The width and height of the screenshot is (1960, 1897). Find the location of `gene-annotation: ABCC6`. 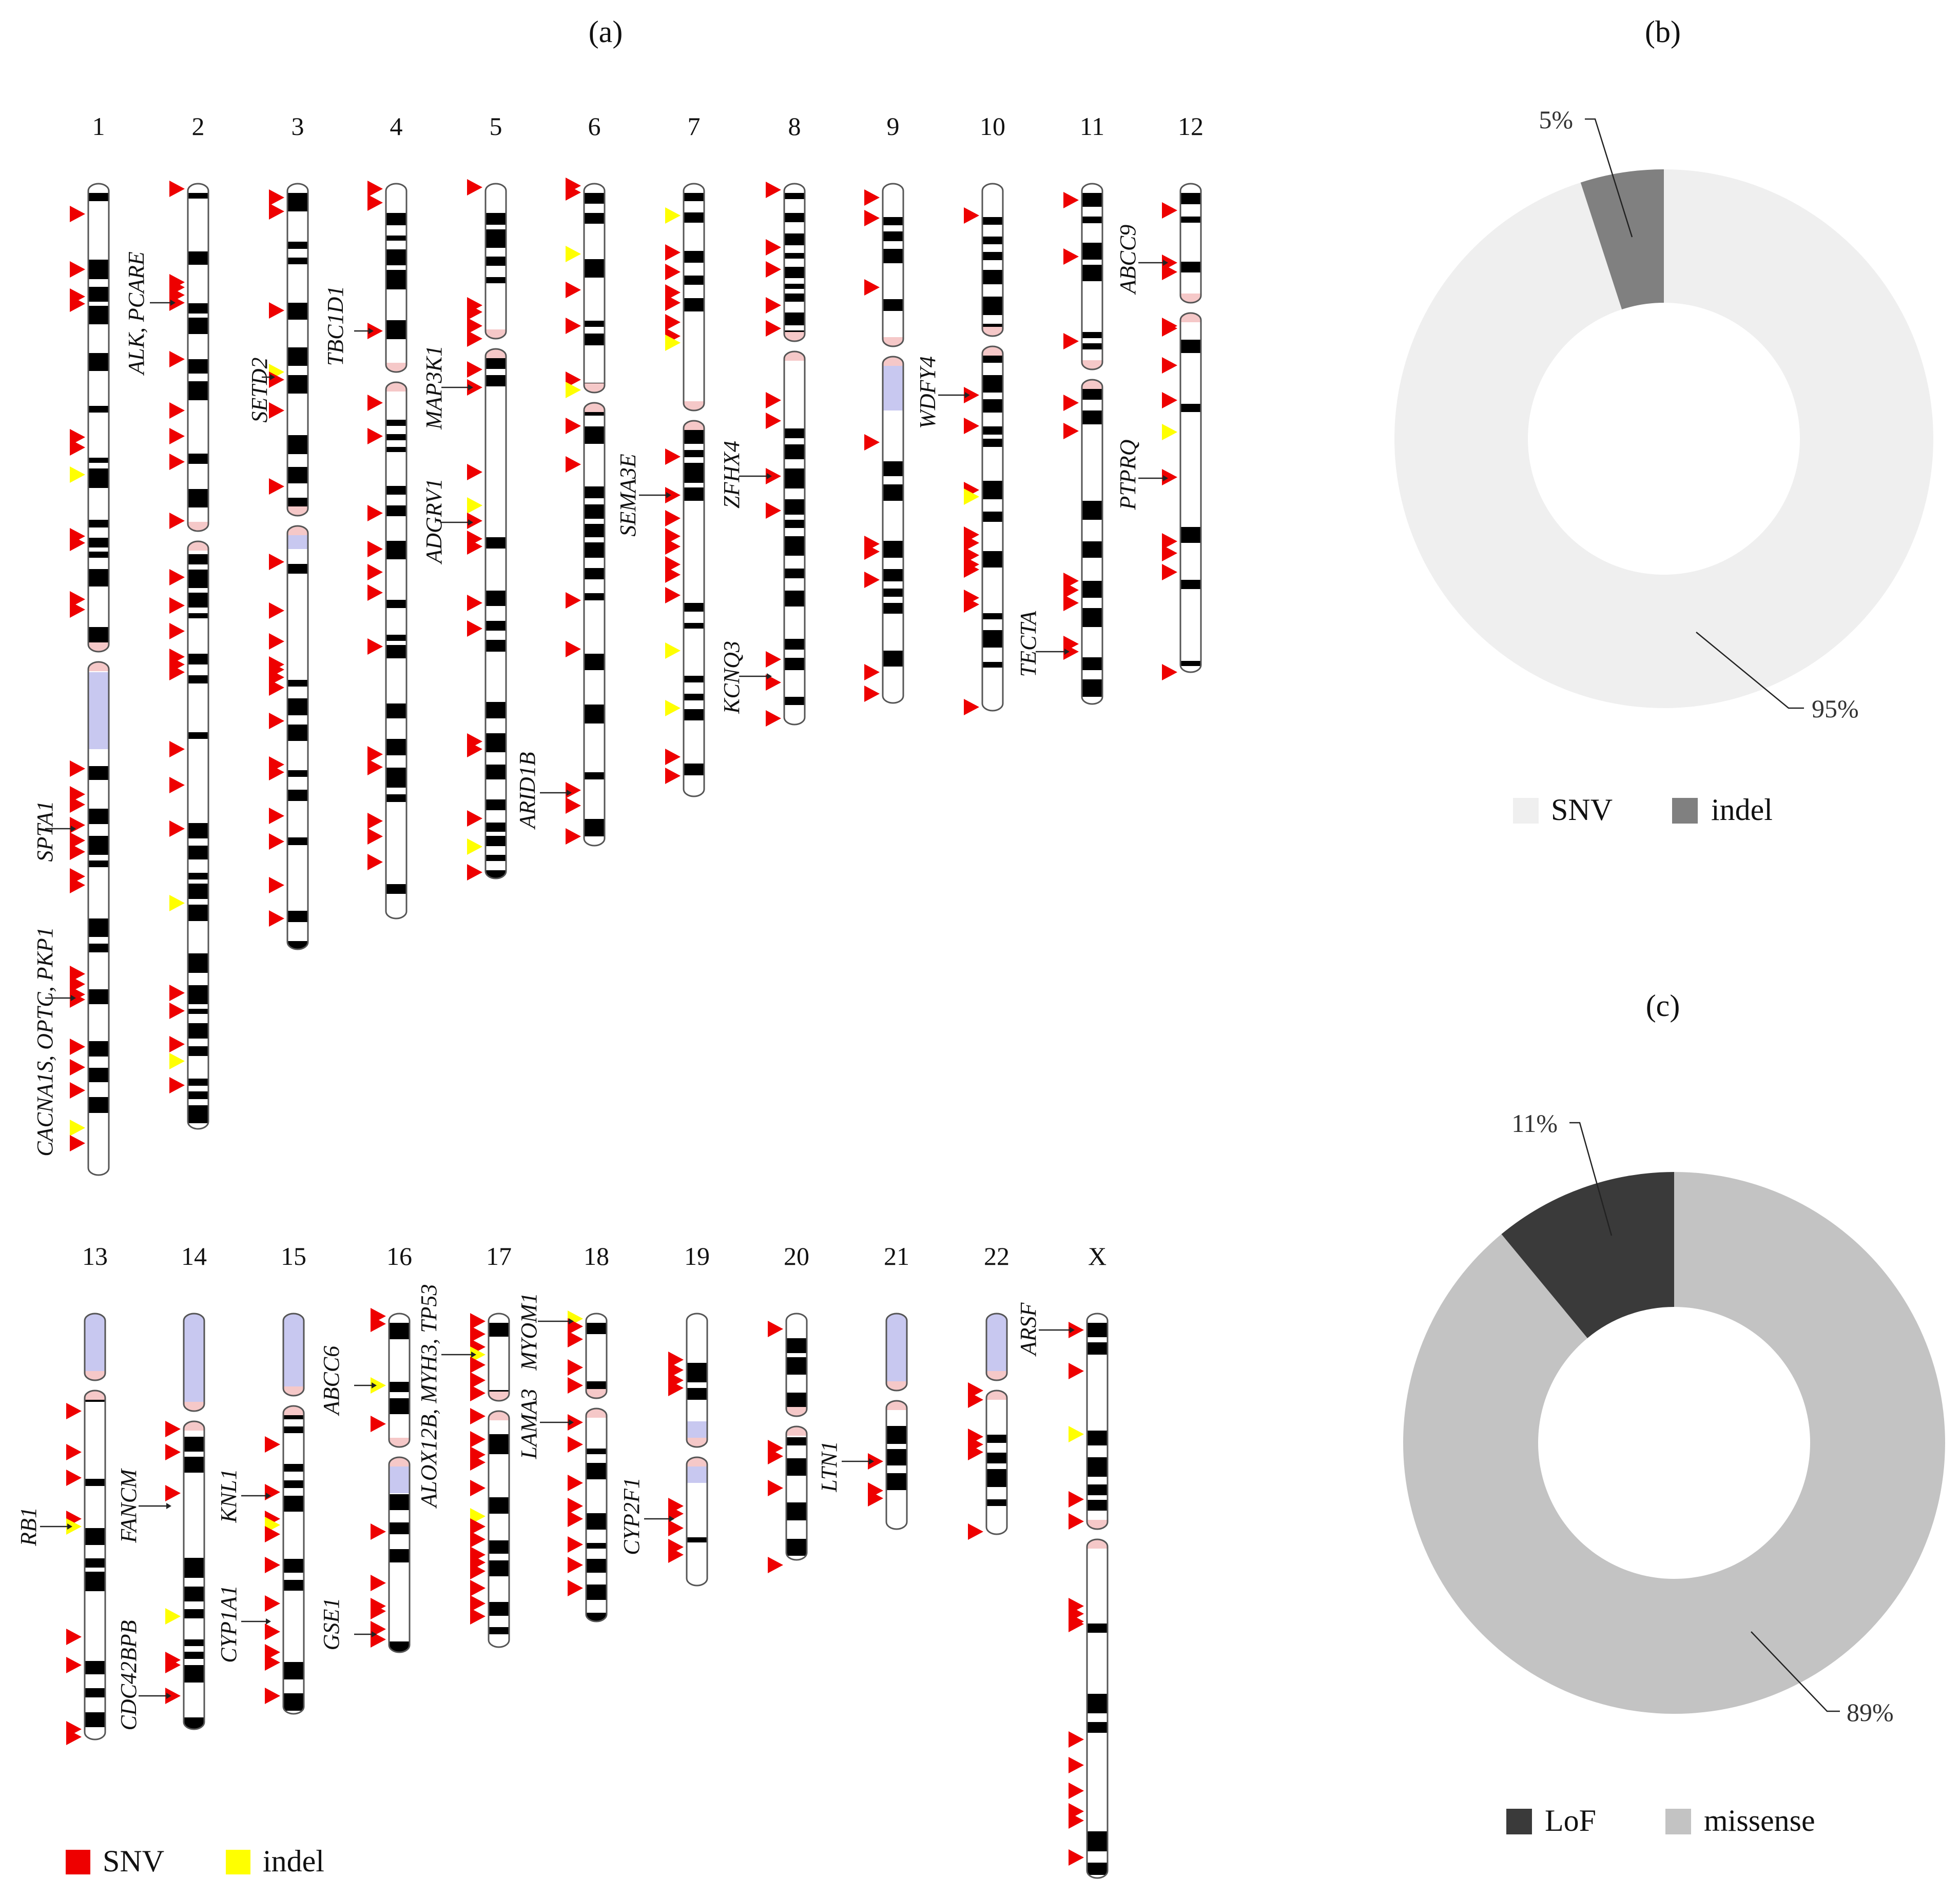

gene-annotation: ABCC6 is located at coordinates (348, 1381).